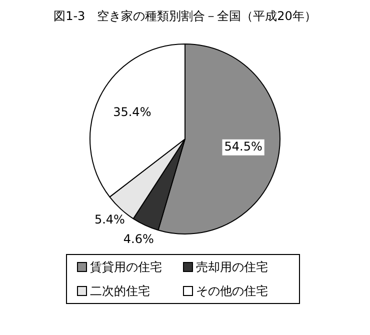 This screenshot has height=335, width=370. I want to click on data-label: 35.4%, so click(132, 112).